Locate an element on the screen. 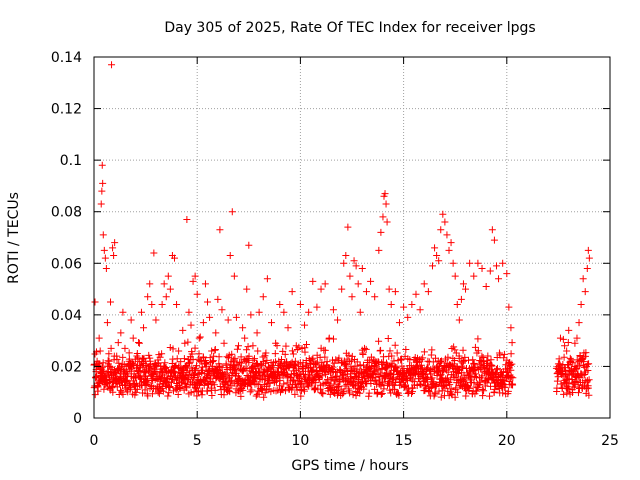 Image resolution: width=640 pixels, height=480 pixels. noise-band-markers is located at coordinates (341, 367).